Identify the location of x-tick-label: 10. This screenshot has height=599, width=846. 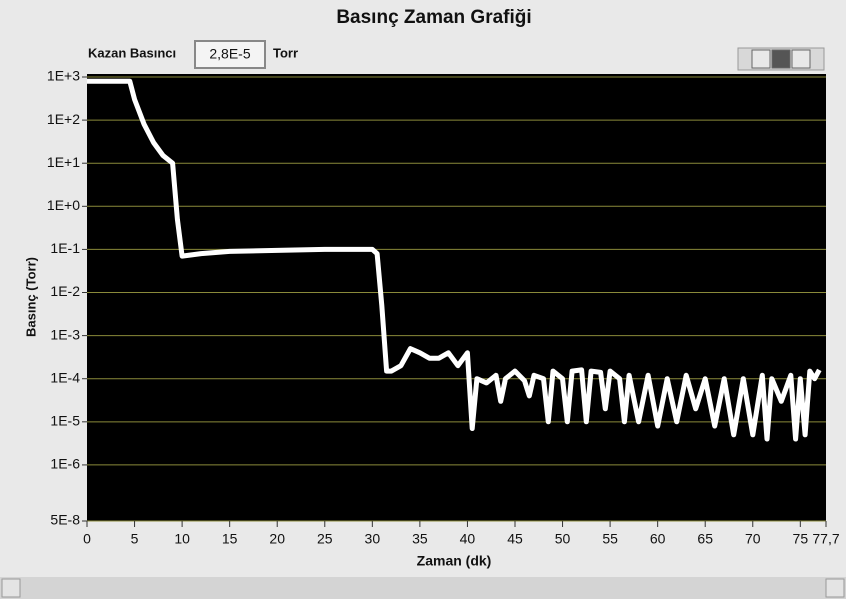
(182, 539).